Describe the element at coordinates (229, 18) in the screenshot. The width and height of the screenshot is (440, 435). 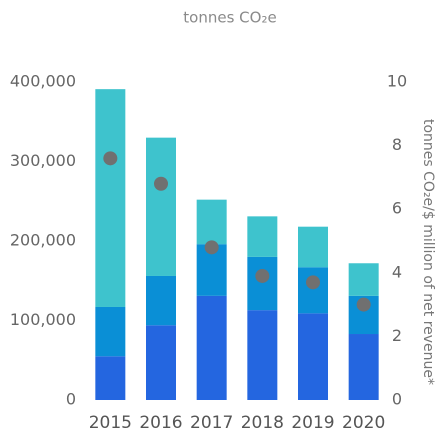
I see `chart-title: tonnes CO₂e` at that location.